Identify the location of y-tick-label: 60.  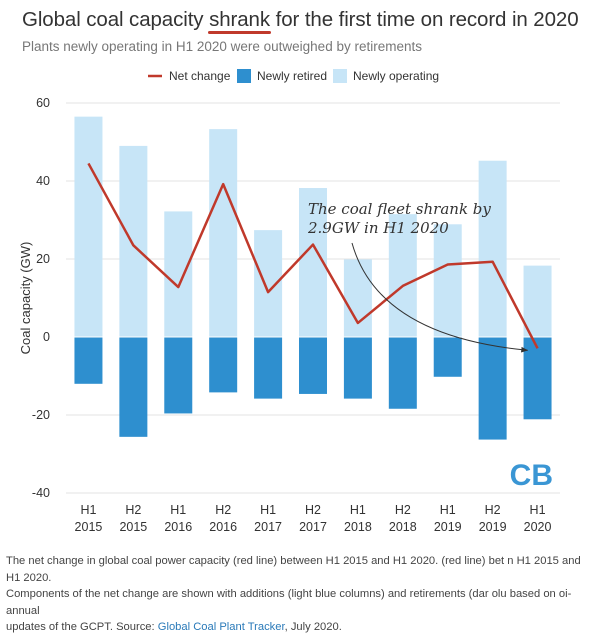
(43, 103).